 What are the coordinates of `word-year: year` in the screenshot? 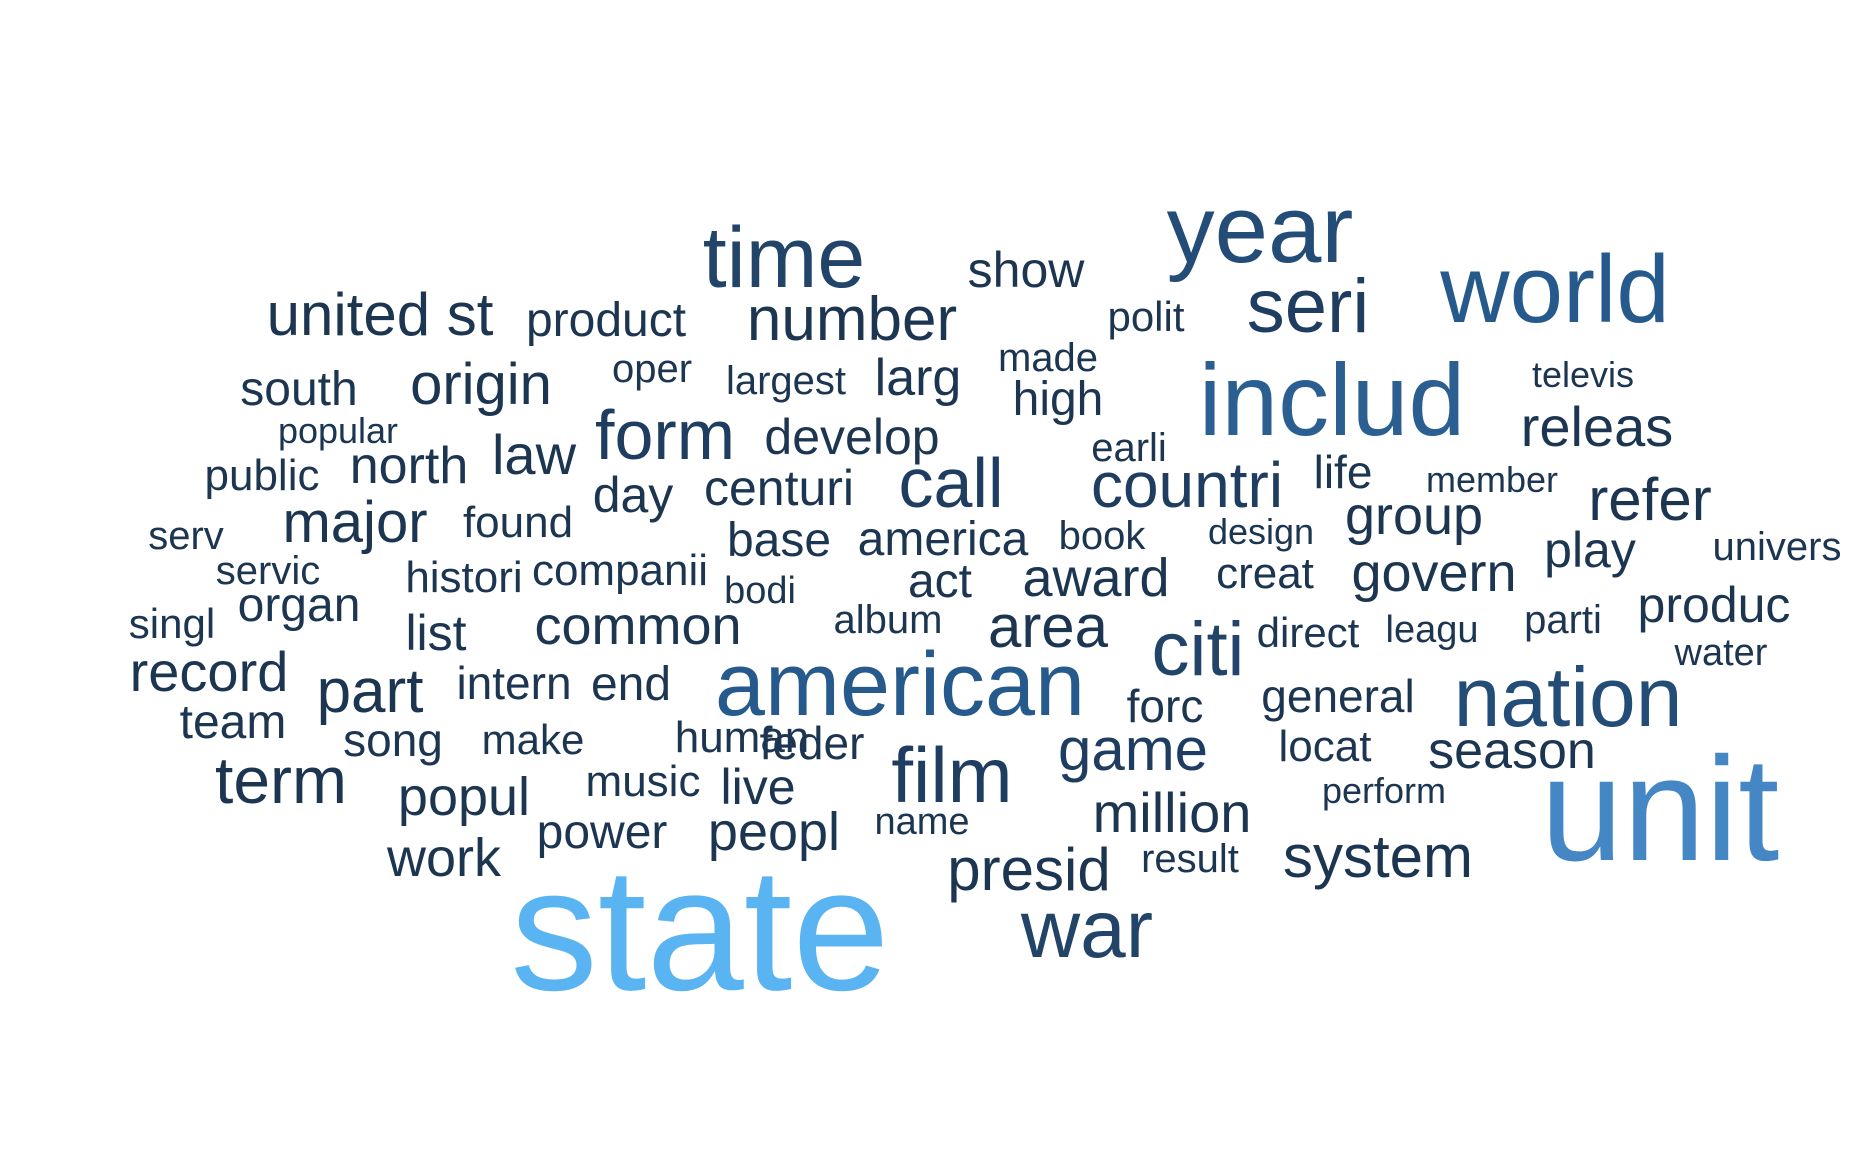 It's located at (1260, 229).